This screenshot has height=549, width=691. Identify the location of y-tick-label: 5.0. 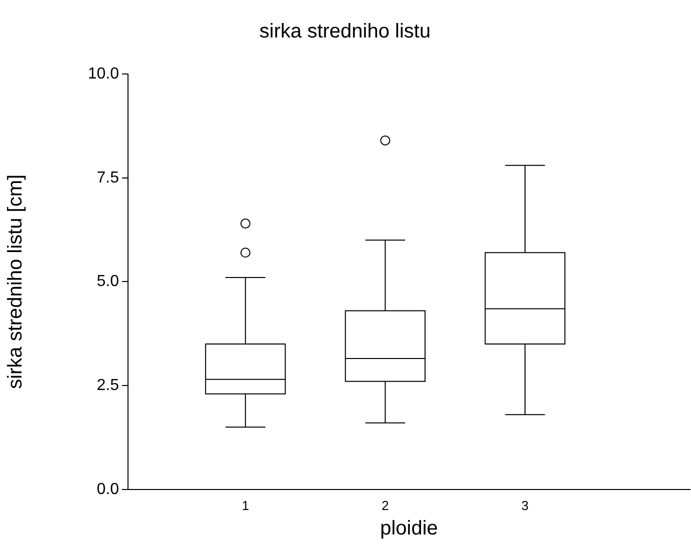
(108, 281).